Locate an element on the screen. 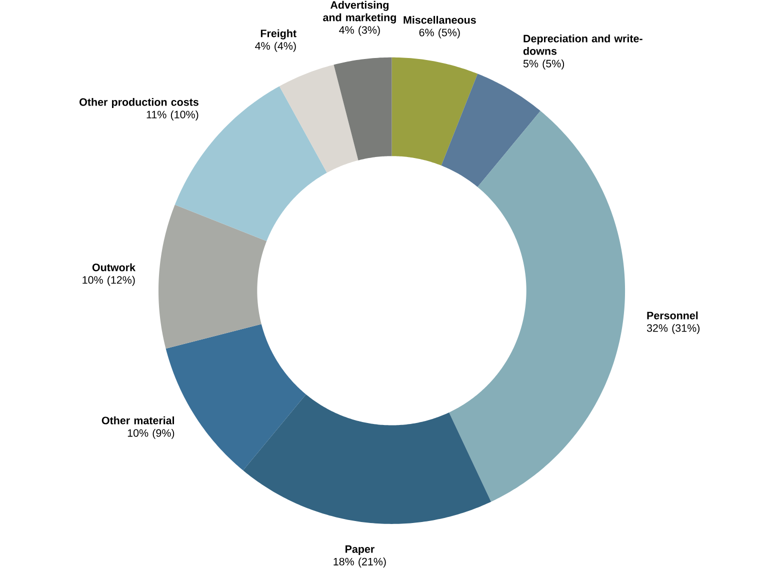  data-label: 32% (31%) is located at coordinates (673, 329).